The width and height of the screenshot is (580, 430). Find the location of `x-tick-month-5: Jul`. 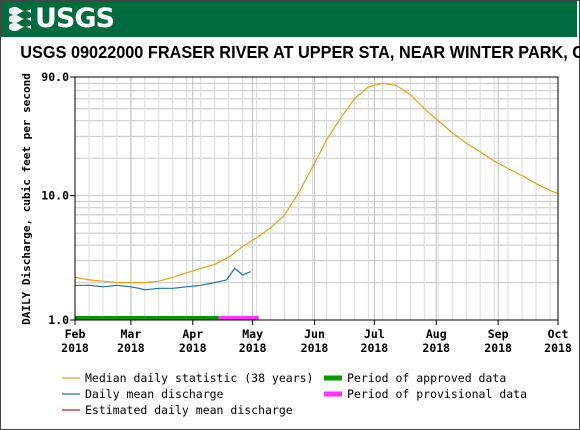

x-tick-month-5: Jul is located at coordinates (374, 334).